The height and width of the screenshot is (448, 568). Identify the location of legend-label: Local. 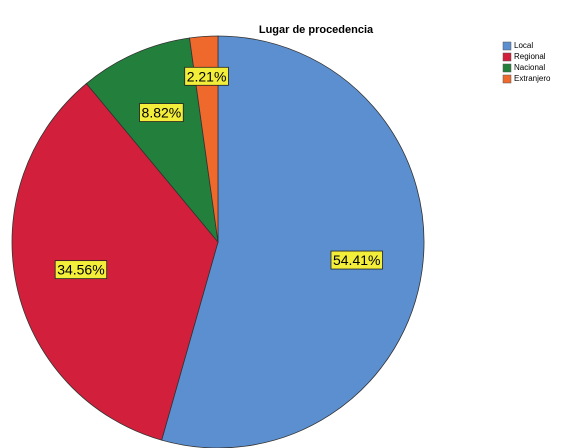
(523, 45).